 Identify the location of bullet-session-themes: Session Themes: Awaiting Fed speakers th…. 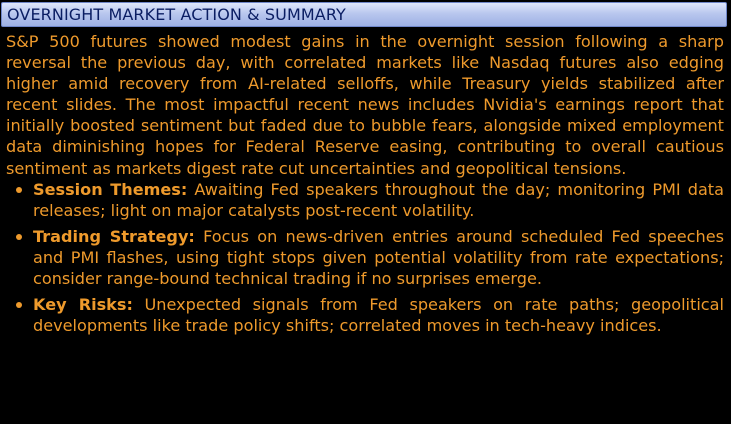
(365, 200).